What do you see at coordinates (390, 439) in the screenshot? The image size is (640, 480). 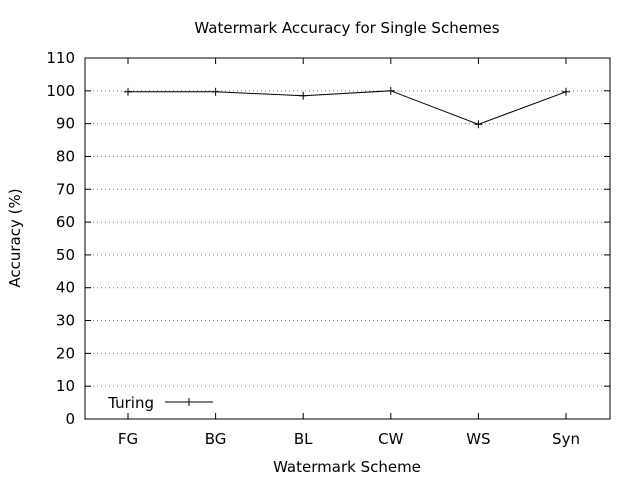 I see `x-tick-label-CW: CW` at bounding box center [390, 439].